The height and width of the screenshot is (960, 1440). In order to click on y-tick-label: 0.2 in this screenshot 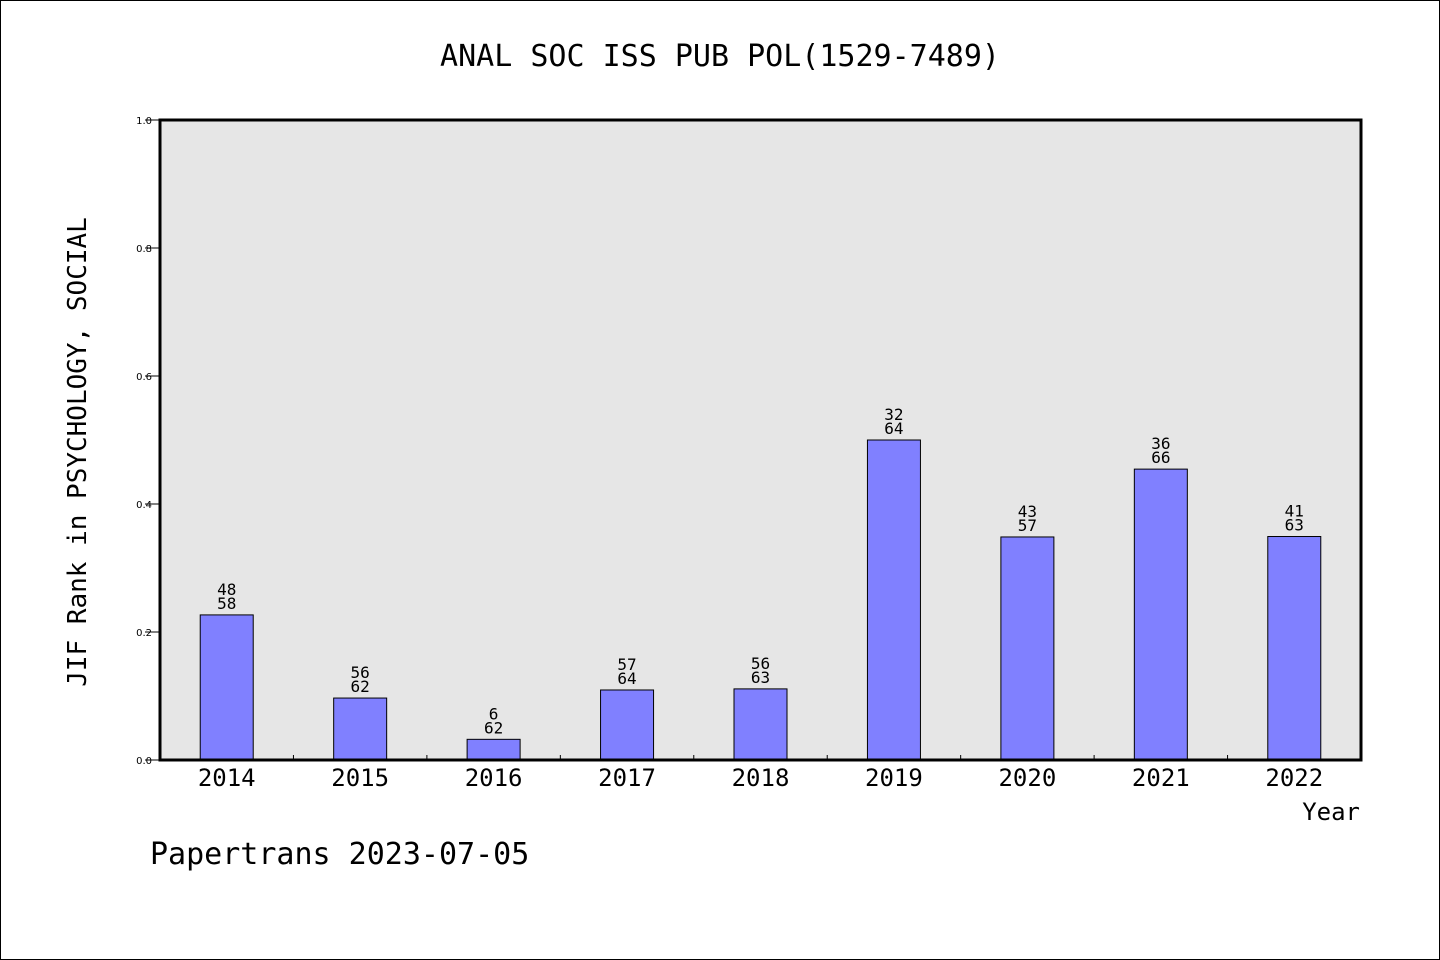, I will do `click(144, 633)`.